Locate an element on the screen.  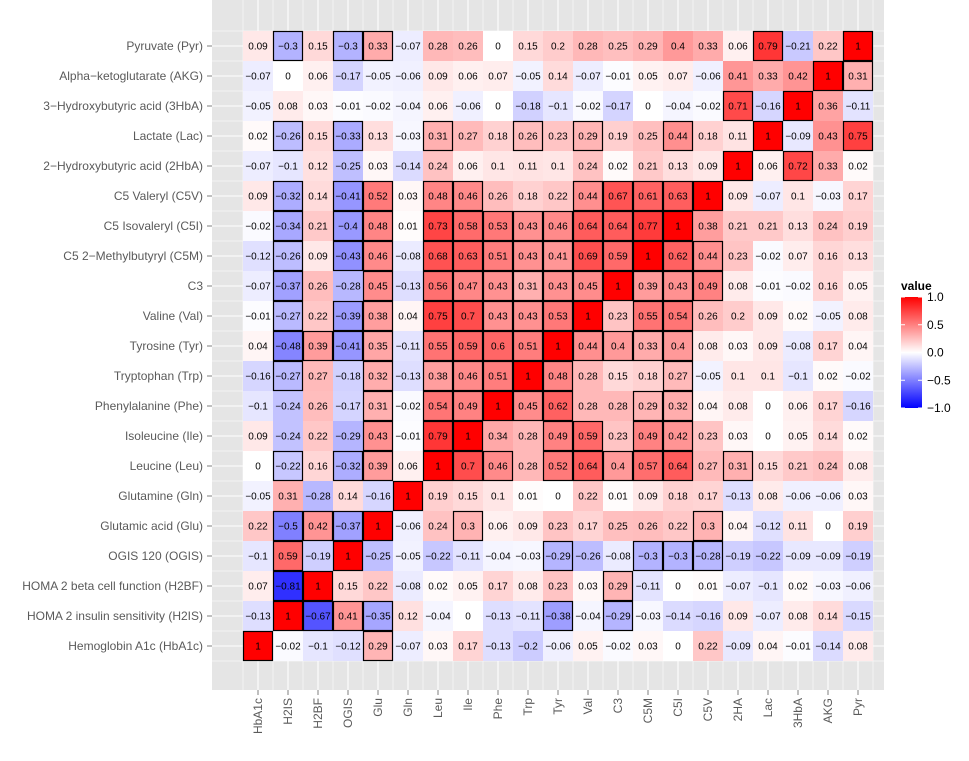
cell-value: 0.06 is located at coordinates (738, 47).